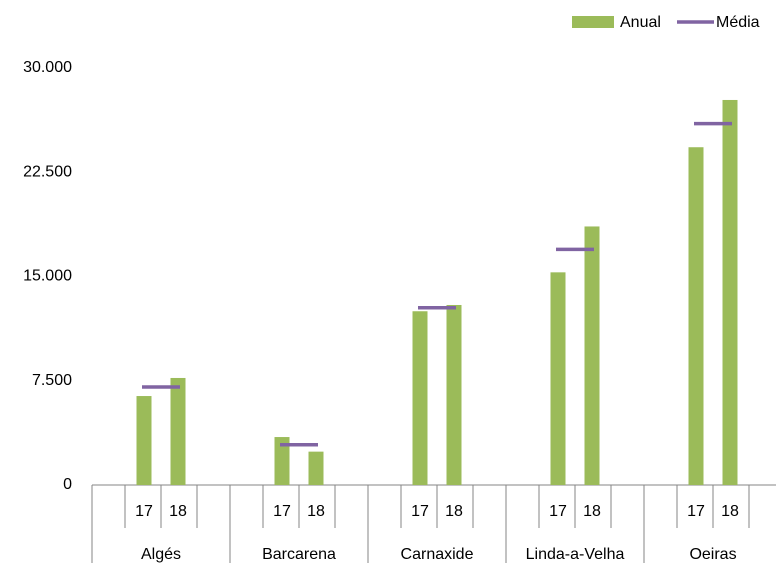 The image size is (776, 563). What do you see at coordinates (47, 67) in the screenshot?
I see `y-tick-label: 30.000` at bounding box center [47, 67].